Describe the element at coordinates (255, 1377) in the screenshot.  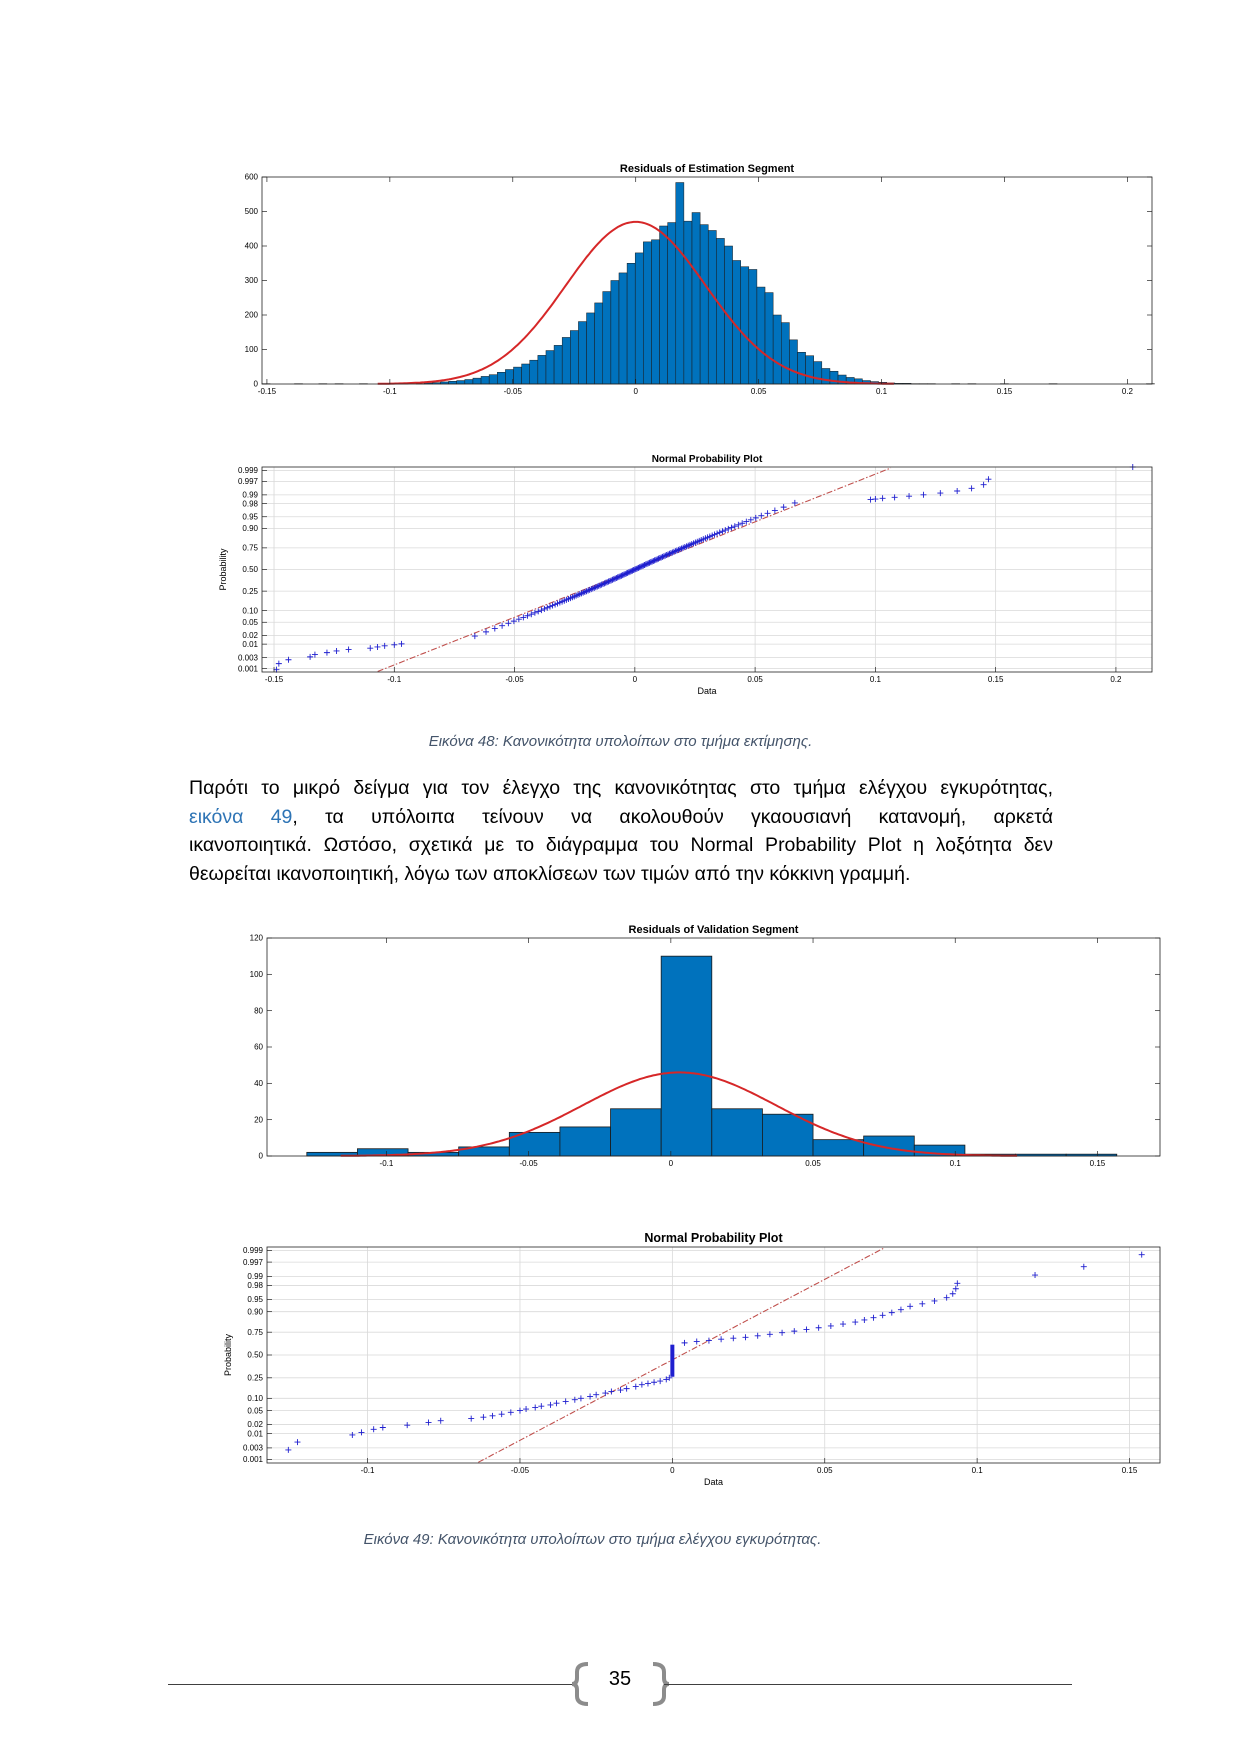
I see `y-tick-label: 0.25` at that location.